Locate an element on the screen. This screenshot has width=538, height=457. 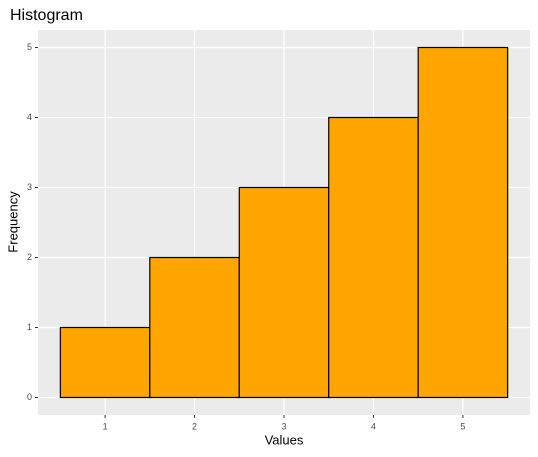
y-tick-label: 3 is located at coordinates (29, 187).